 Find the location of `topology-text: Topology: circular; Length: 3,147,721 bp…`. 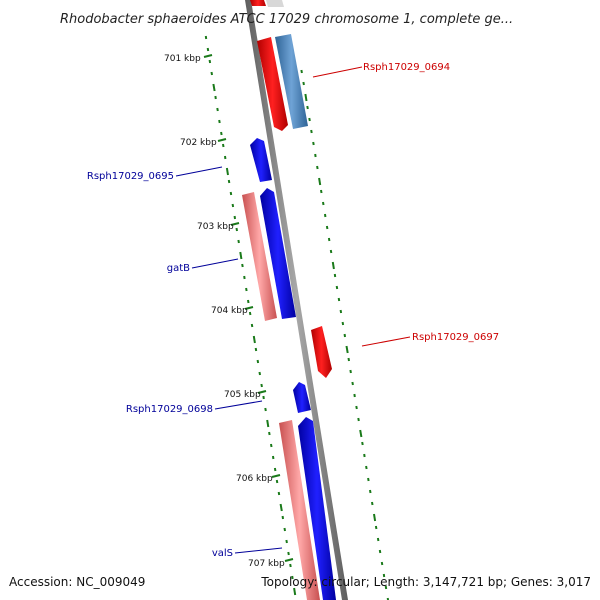

topology-text: Topology: circular; Length: 3,147,721 bp… is located at coordinates (425, 582).